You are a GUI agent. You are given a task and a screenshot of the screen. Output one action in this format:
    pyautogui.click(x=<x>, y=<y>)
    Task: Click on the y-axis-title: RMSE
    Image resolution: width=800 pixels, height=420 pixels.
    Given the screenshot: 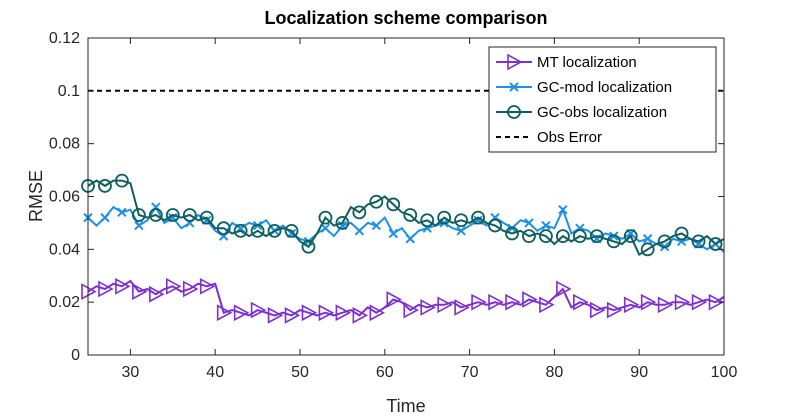 What is the action you would take?
    pyautogui.click(x=36, y=196)
    